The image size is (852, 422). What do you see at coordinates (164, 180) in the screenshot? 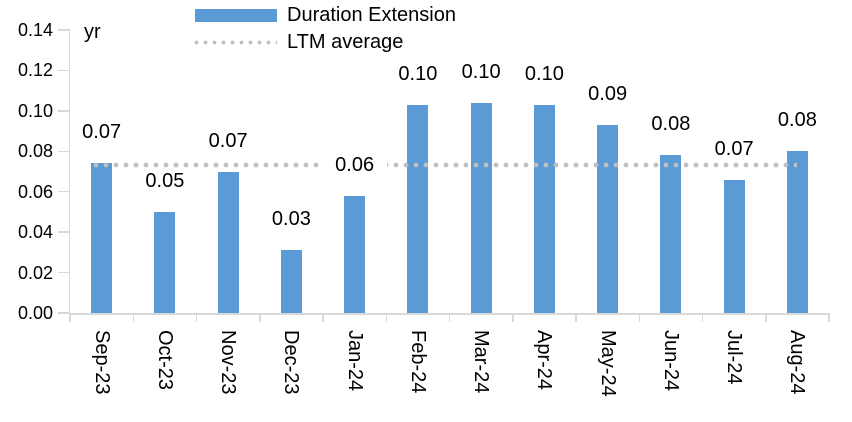
I see `bar-data-label: 0.05` at bounding box center [164, 180].